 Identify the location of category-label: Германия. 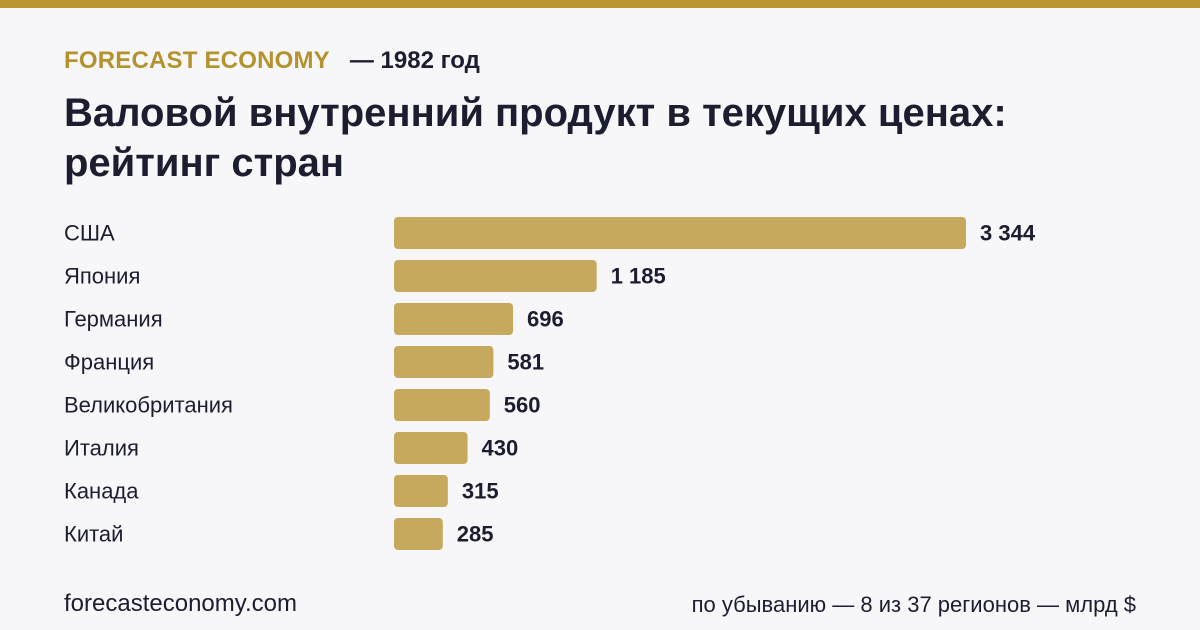
(113, 319).